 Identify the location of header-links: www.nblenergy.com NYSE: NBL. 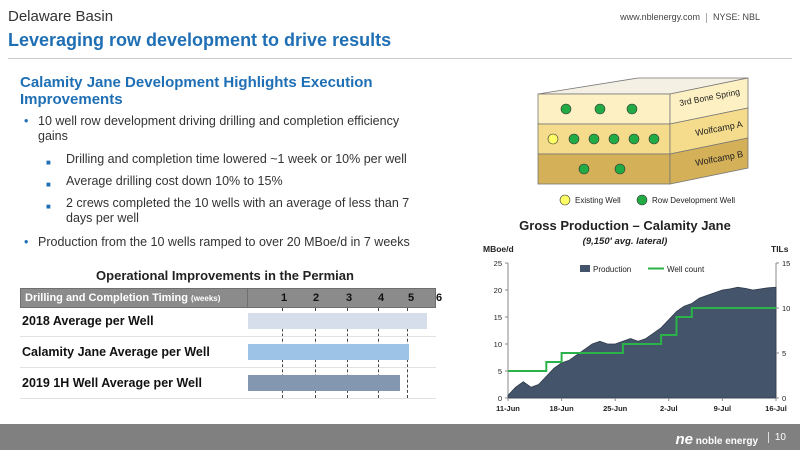
(690, 17).